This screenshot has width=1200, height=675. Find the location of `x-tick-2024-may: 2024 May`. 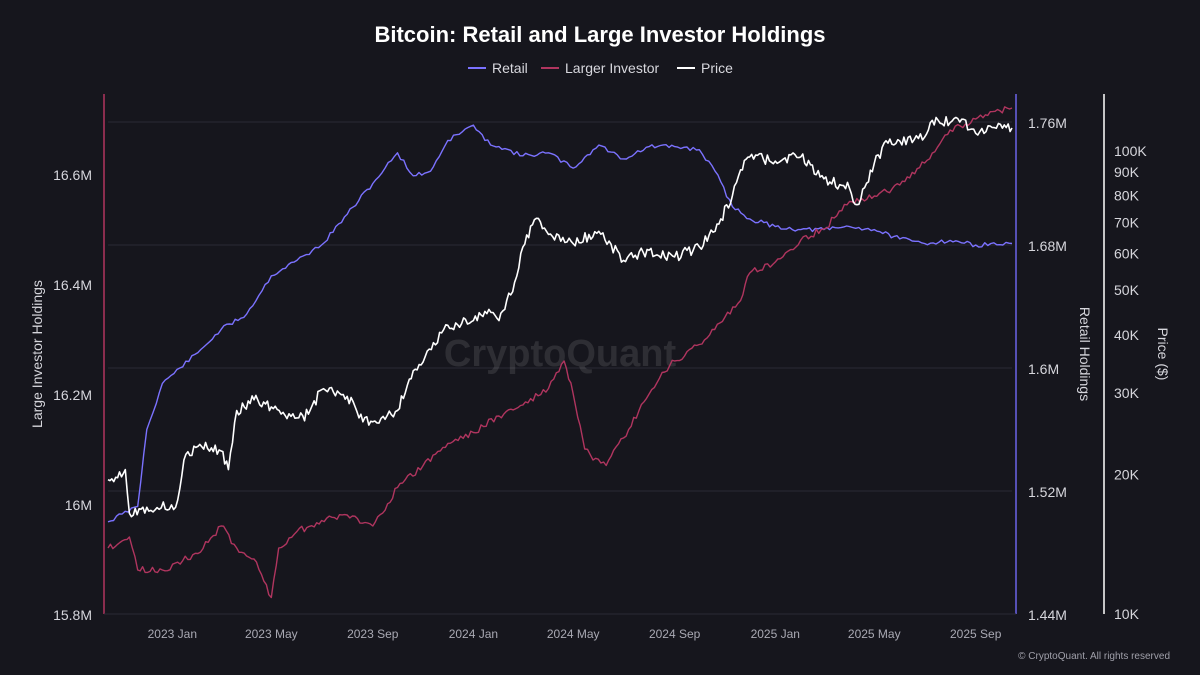

x-tick-2024-may: 2024 May is located at coordinates (573, 634).